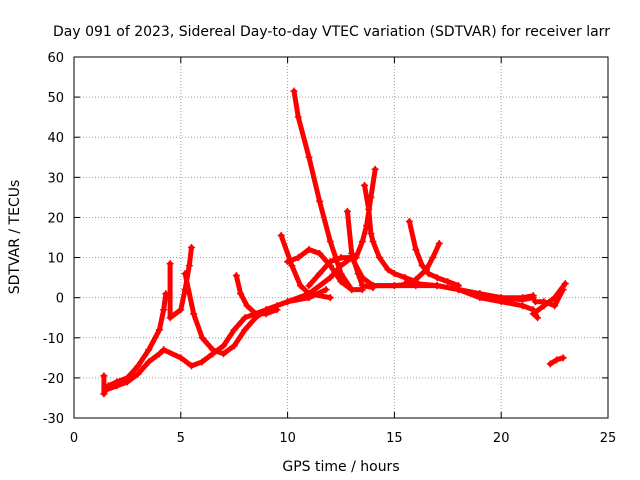  Describe the element at coordinates (501, 438) in the screenshot. I see `x-tick-label: 20` at that location.